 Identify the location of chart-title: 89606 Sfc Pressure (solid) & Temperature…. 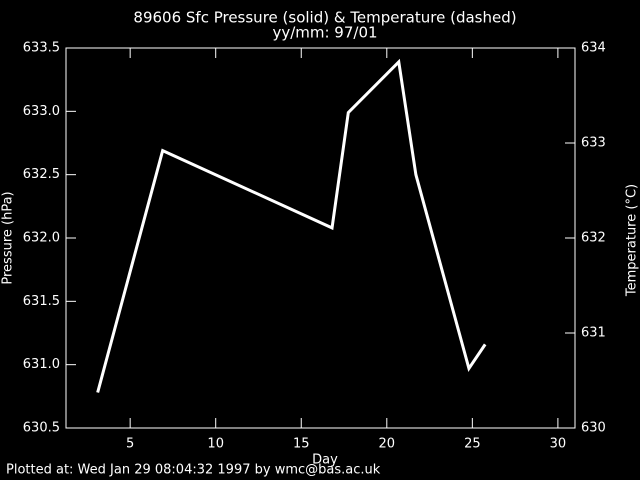
(324, 18).